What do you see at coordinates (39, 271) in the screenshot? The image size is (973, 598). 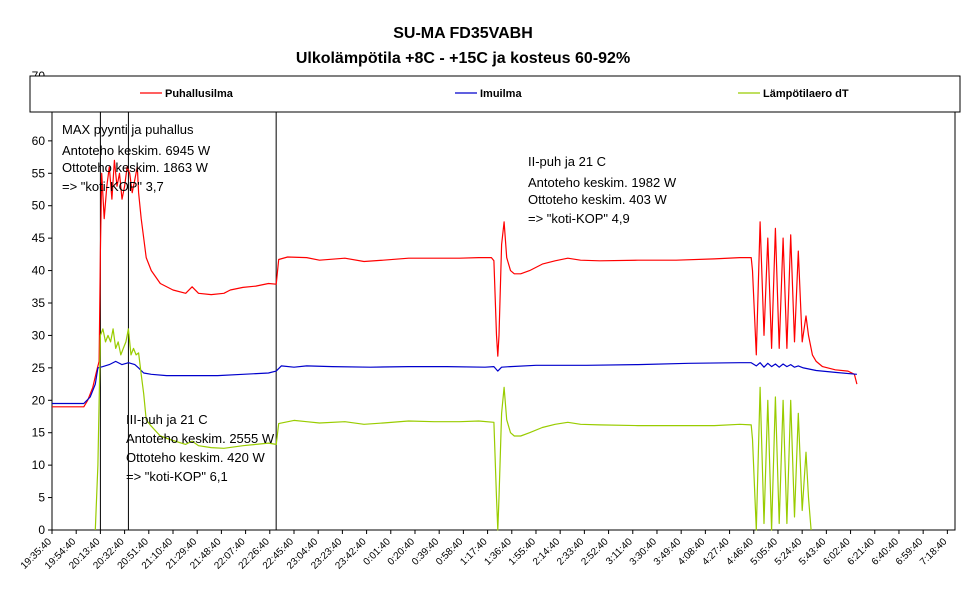 I see `y-tick-label: 40` at bounding box center [39, 271].